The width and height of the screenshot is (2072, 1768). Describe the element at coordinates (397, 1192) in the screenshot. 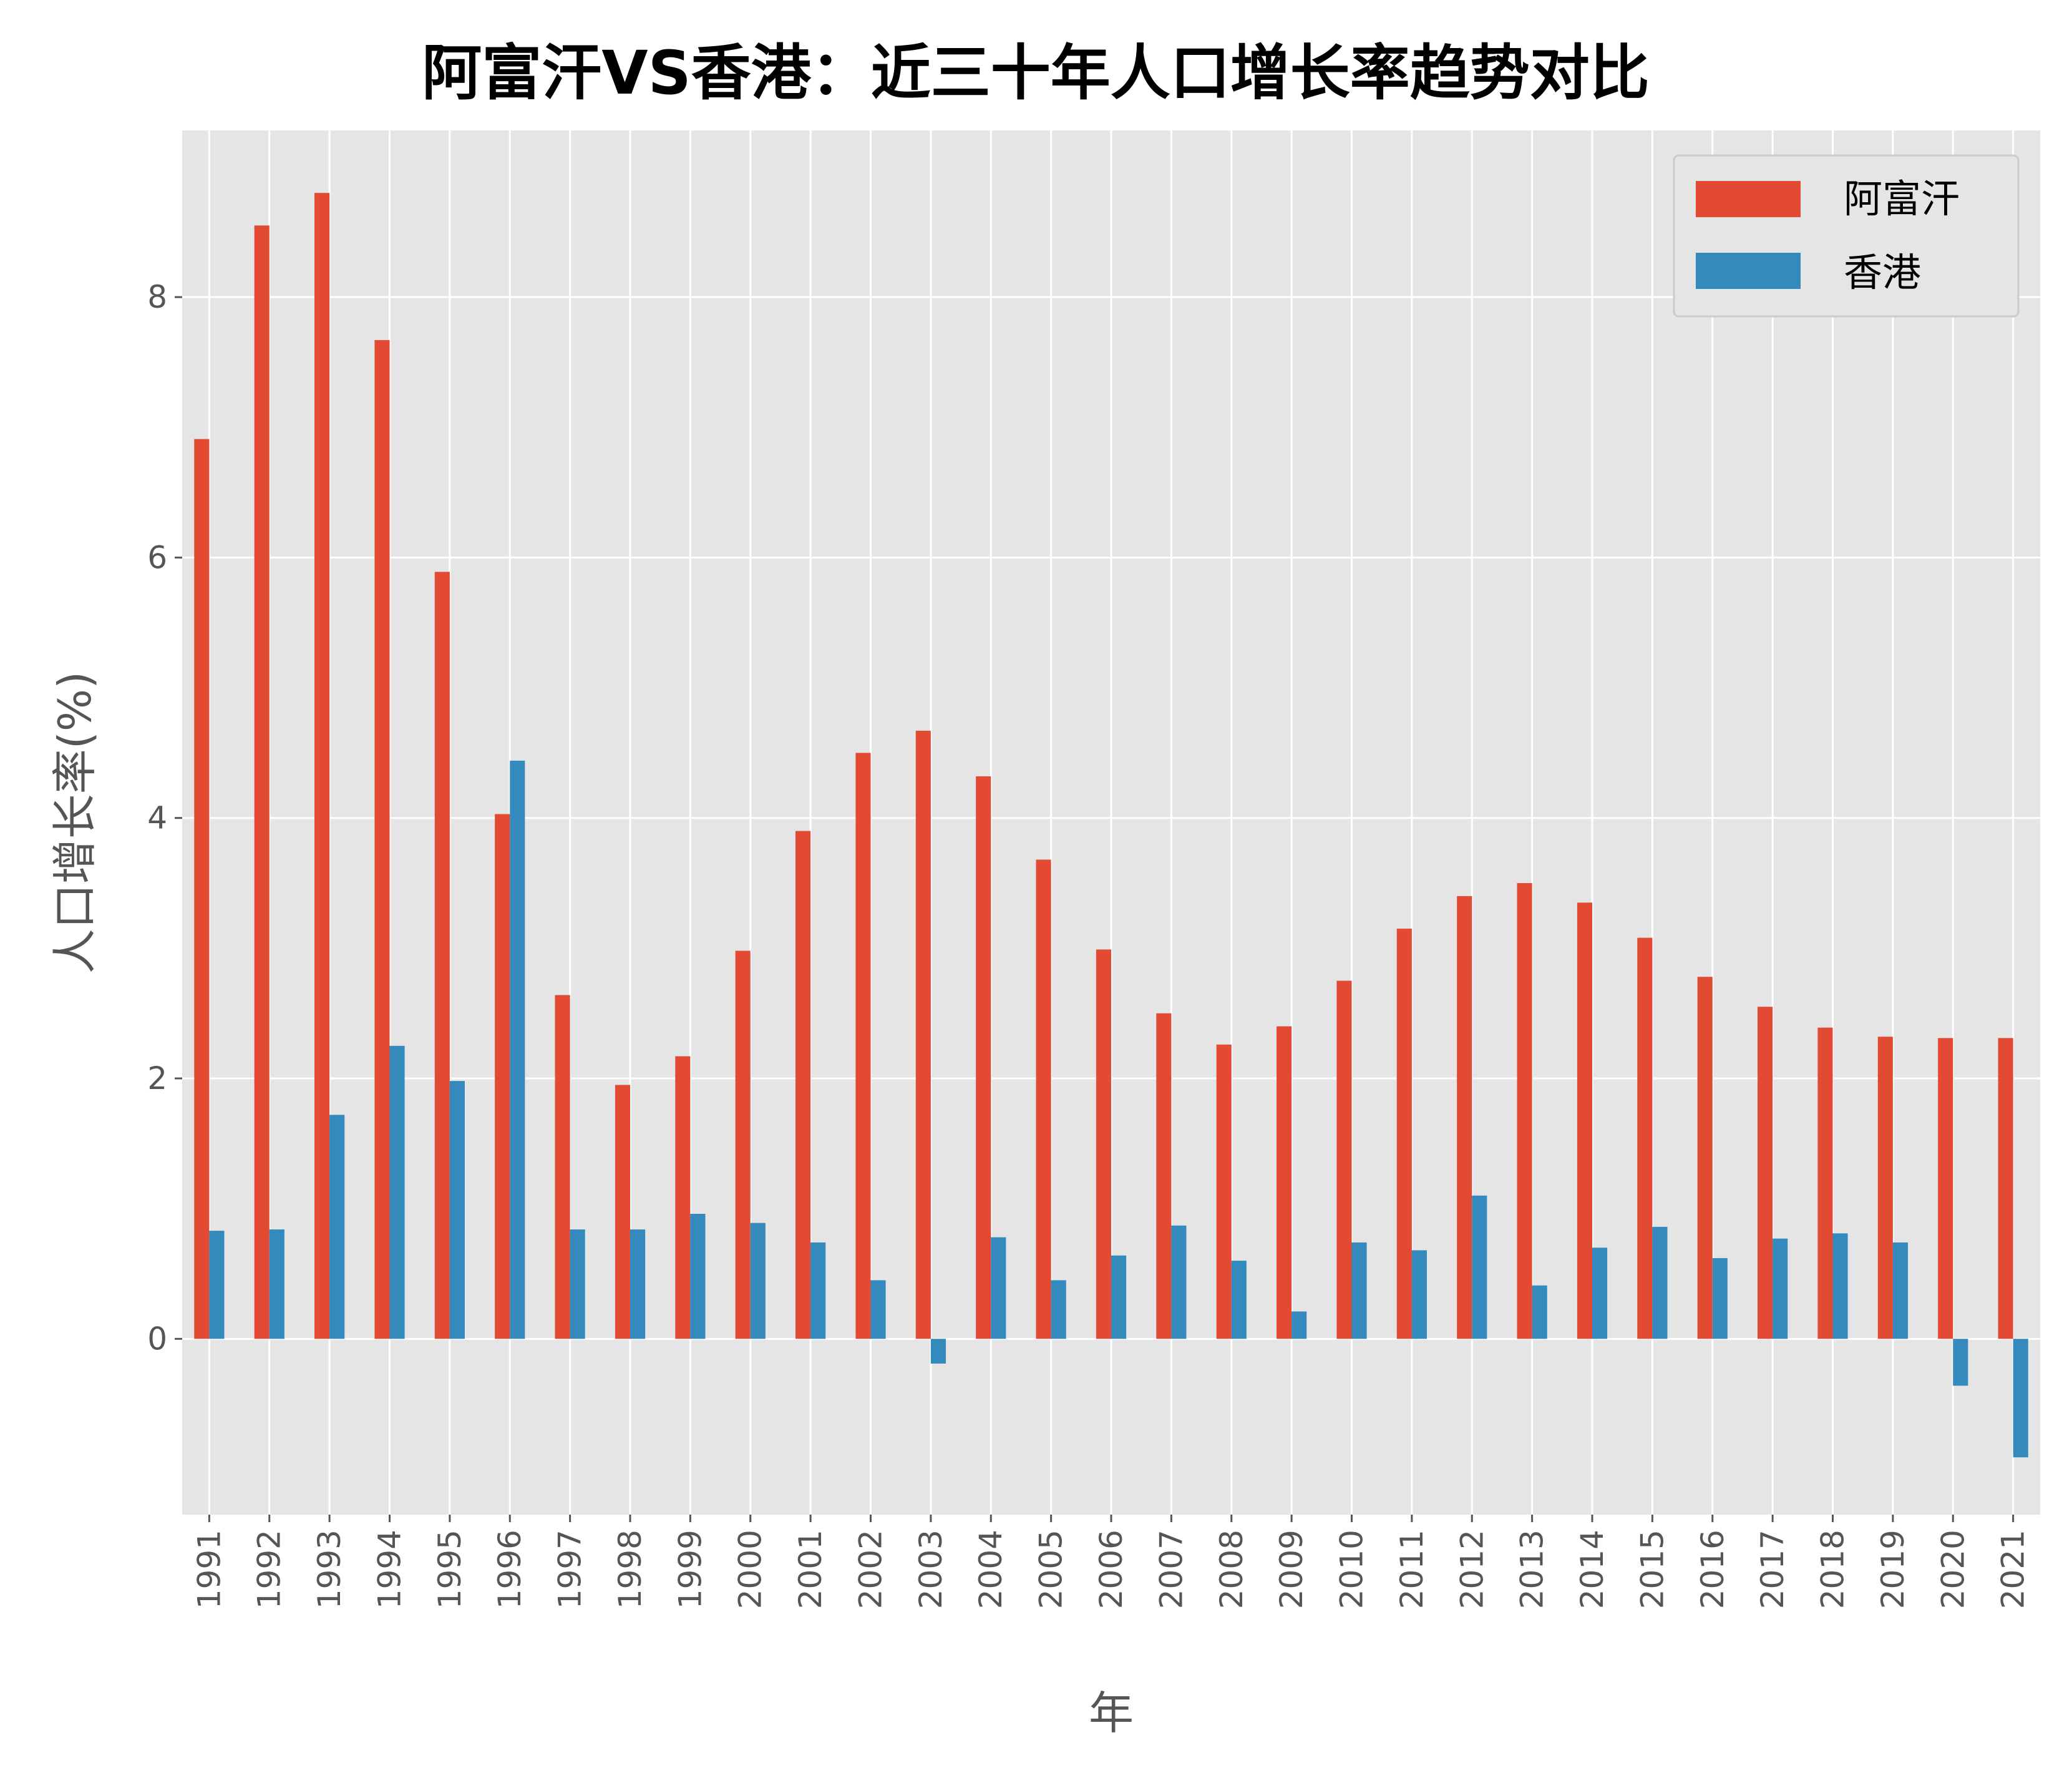

I see `bar-hongkong-1994` at that location.